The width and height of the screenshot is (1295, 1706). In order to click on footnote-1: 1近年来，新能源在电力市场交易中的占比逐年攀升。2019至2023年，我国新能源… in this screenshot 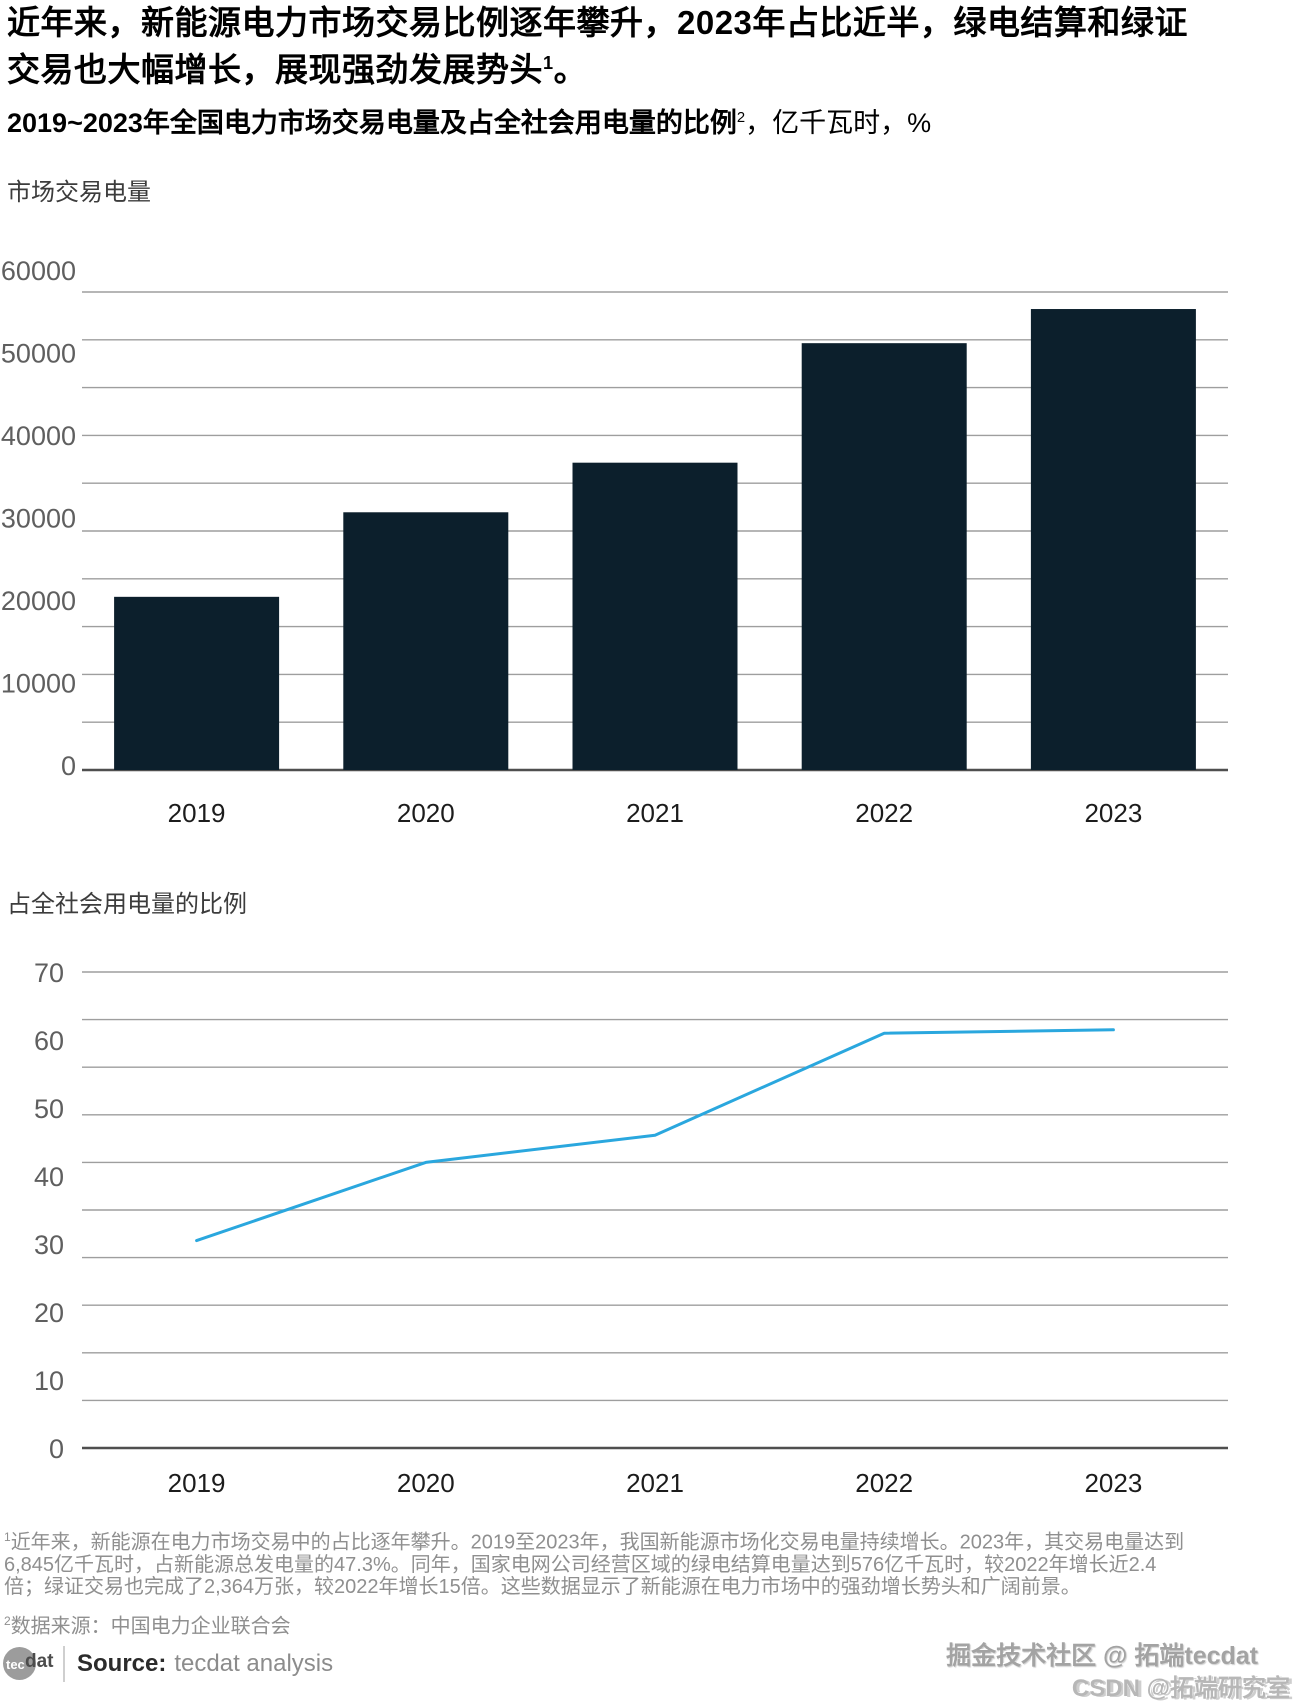, I will do `click(596, 1562)`.